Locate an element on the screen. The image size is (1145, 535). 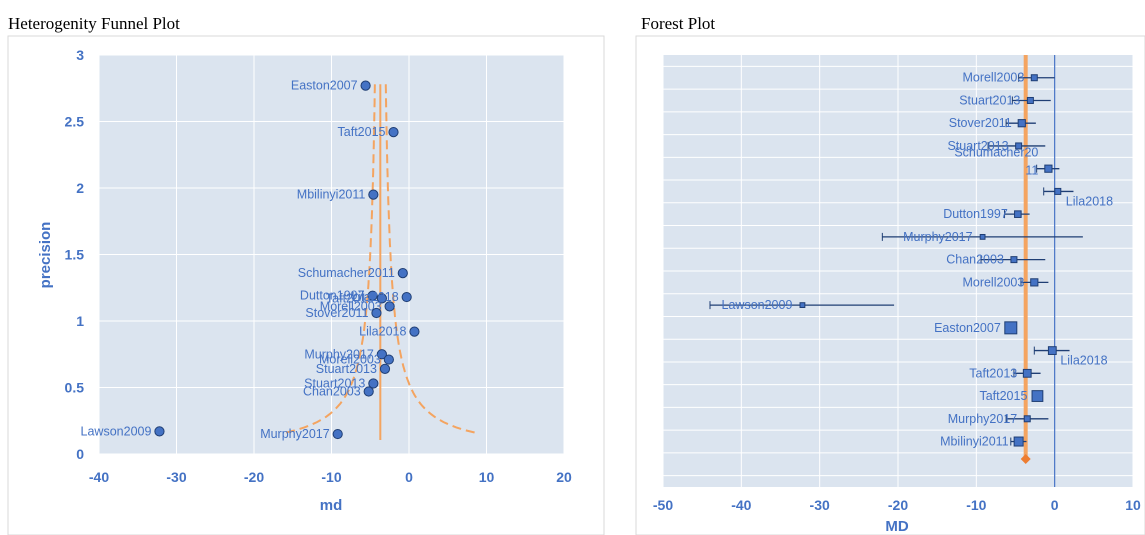
forest-study-label: Taft2015 is located at coordinates (1003, 396).